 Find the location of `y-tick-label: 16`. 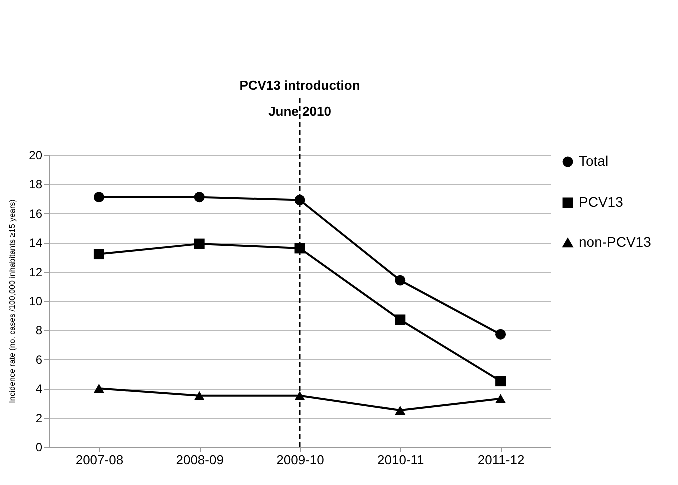

y-tick-label: 16 is located at coordinates (36, 213).